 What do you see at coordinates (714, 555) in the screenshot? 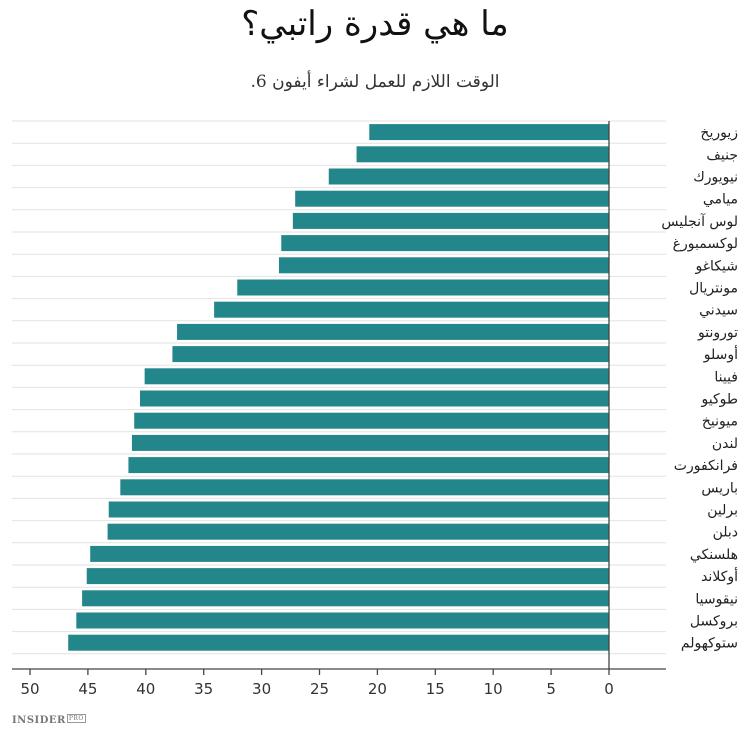
I see `category-label: هلسنكي` at bounding box center [714, 555].